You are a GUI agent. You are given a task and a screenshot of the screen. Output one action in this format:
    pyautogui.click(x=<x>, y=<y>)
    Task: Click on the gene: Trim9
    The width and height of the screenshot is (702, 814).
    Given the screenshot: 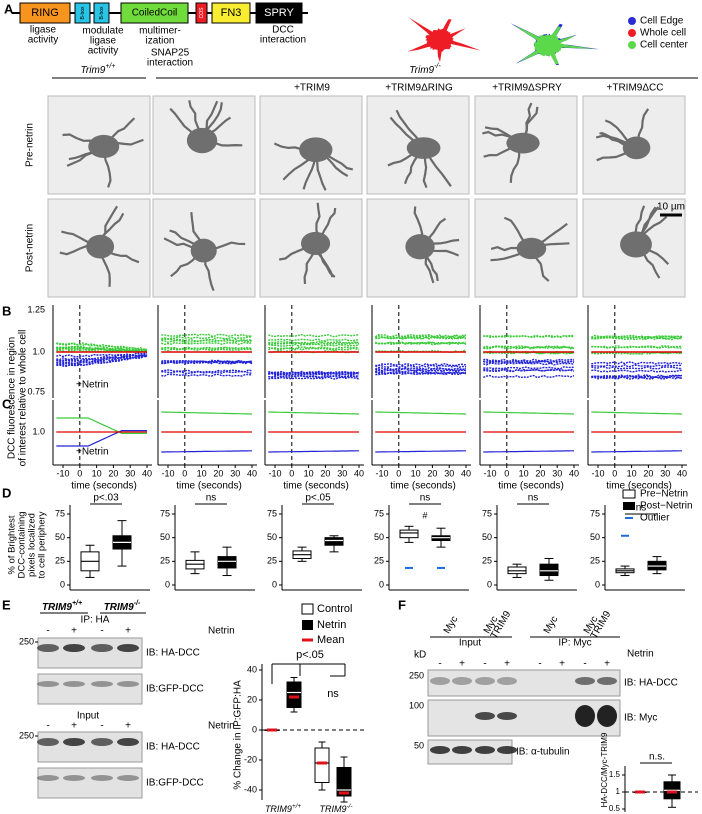 What is the action you would take?
    pyautogui.click(x=421, y=70)
    